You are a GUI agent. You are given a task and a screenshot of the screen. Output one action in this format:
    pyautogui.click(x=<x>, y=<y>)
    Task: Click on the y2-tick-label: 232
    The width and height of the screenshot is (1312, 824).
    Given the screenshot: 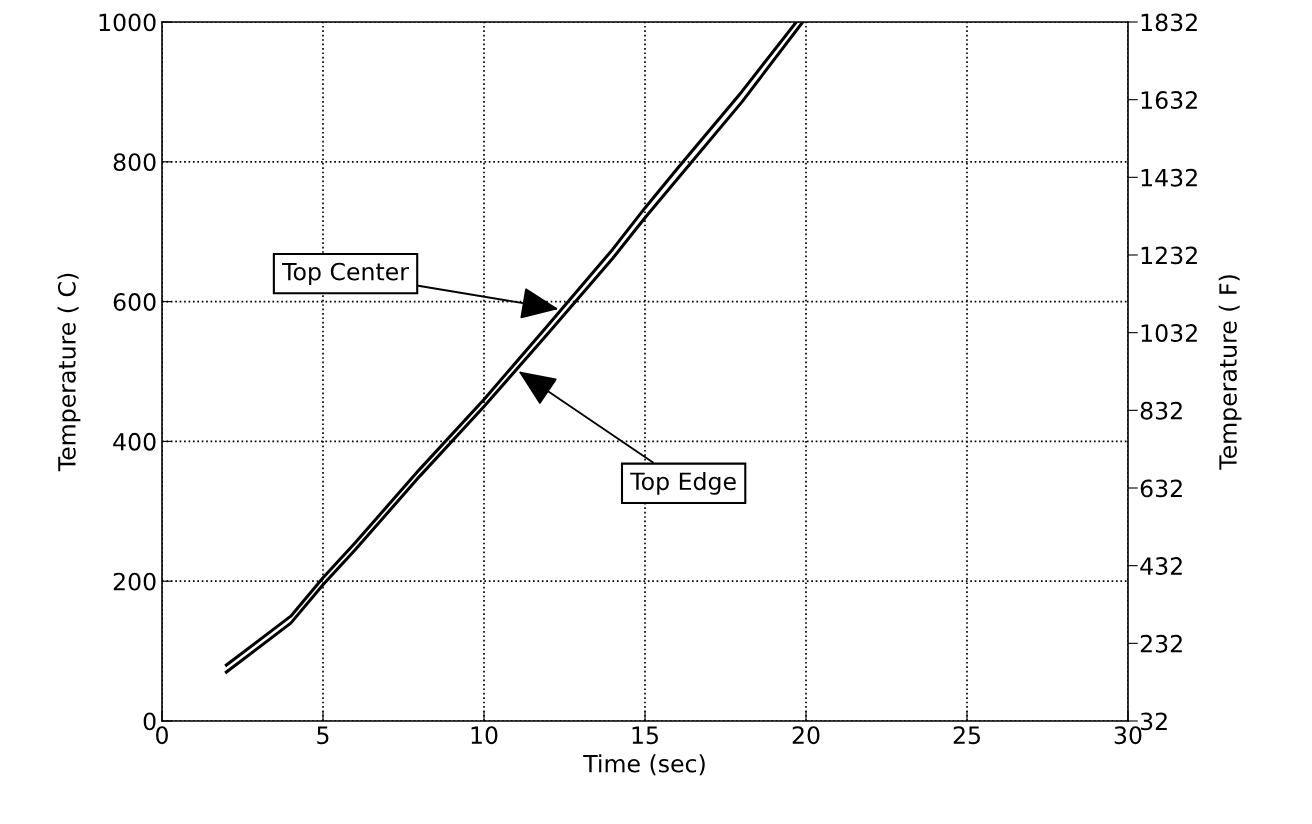 What is the action you would take?
    pyautogui.click(x=1161, y=643)
    